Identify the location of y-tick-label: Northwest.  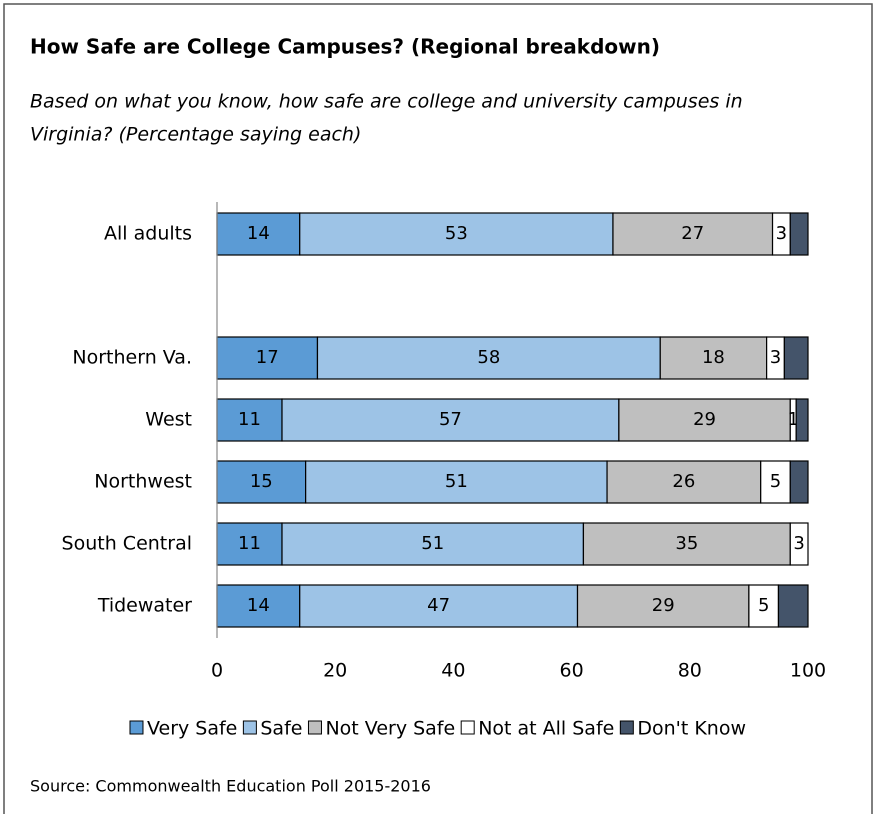
(143, 482).